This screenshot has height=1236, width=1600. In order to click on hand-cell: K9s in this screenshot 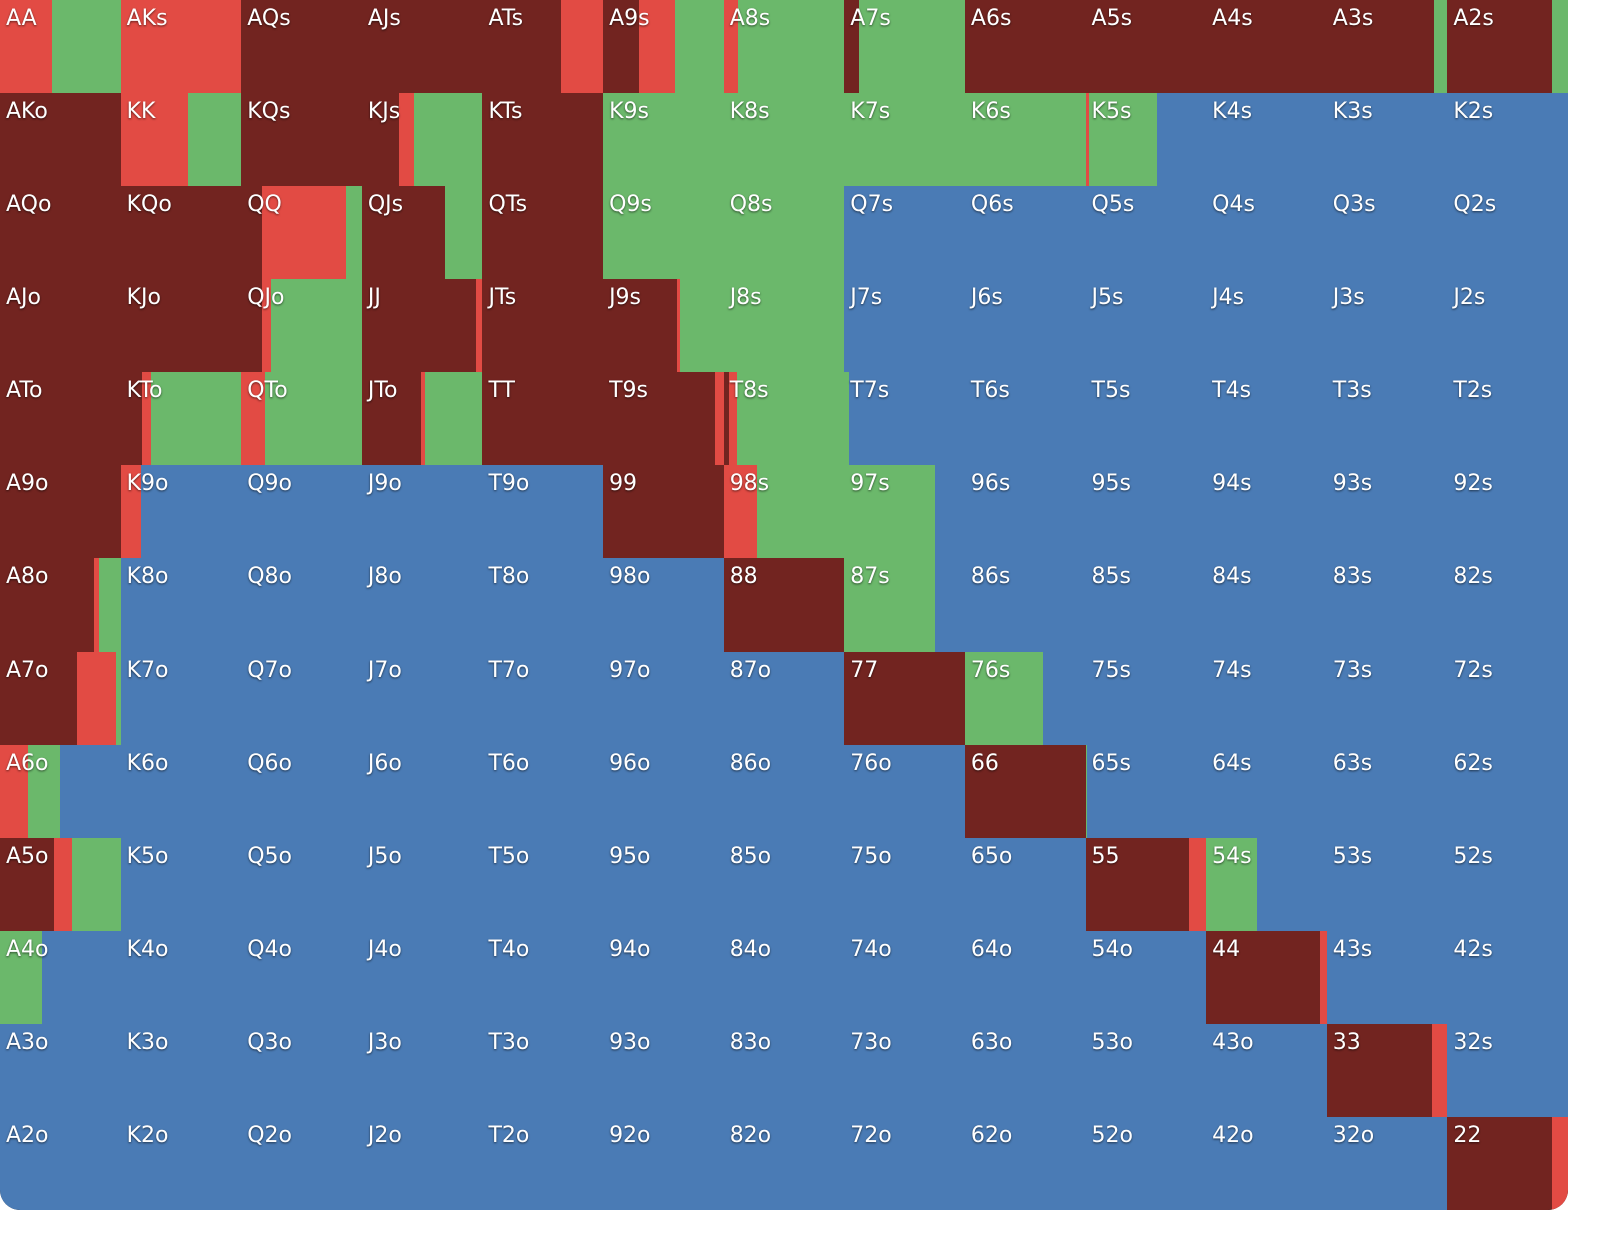, I will do `click(663, 140)`.